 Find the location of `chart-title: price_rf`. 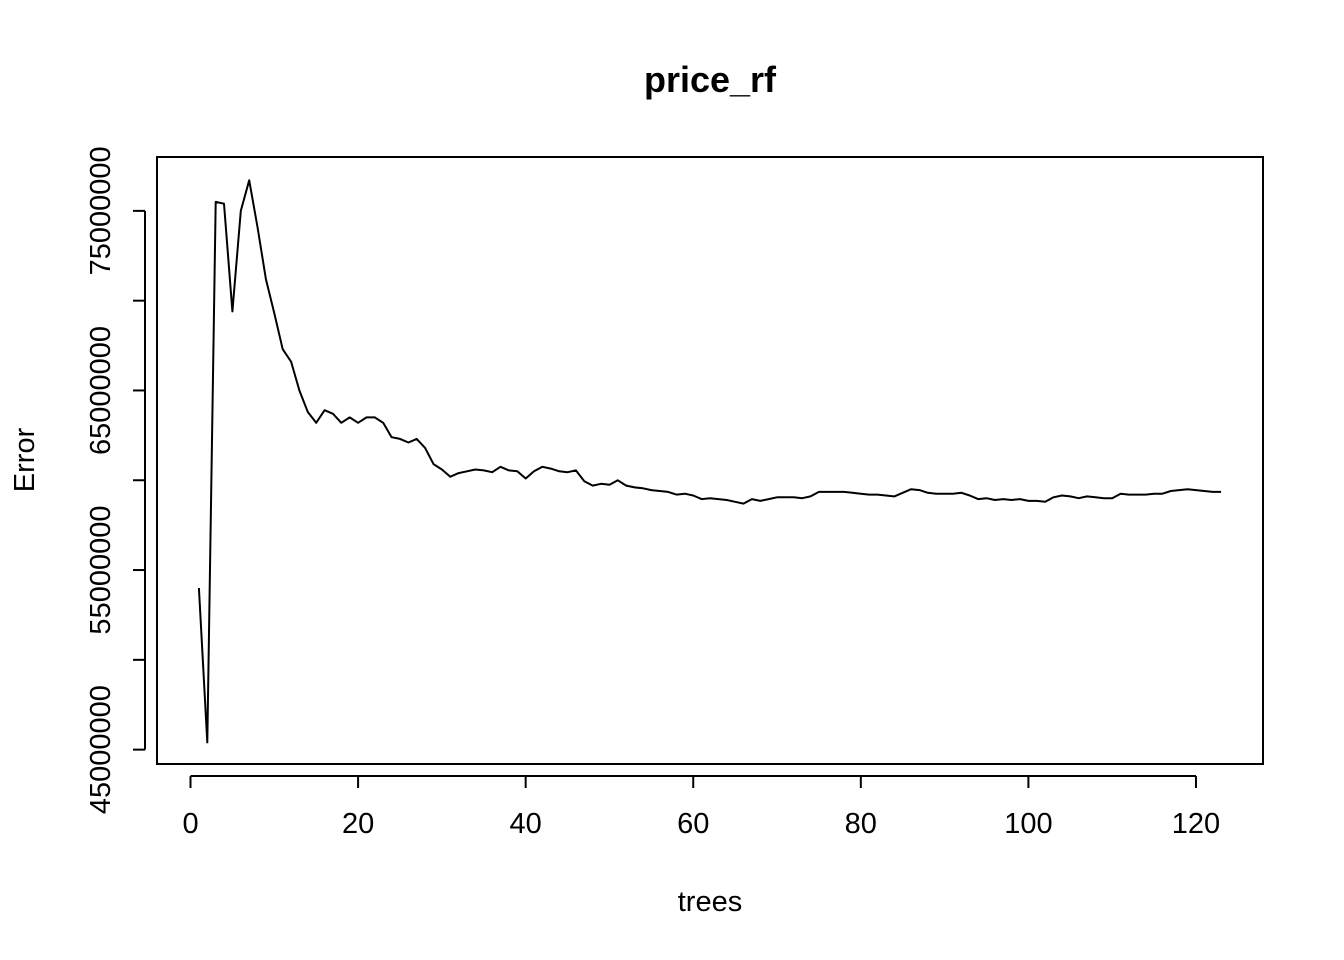

chart-title: price_rf is located at coordinates (710, 79).